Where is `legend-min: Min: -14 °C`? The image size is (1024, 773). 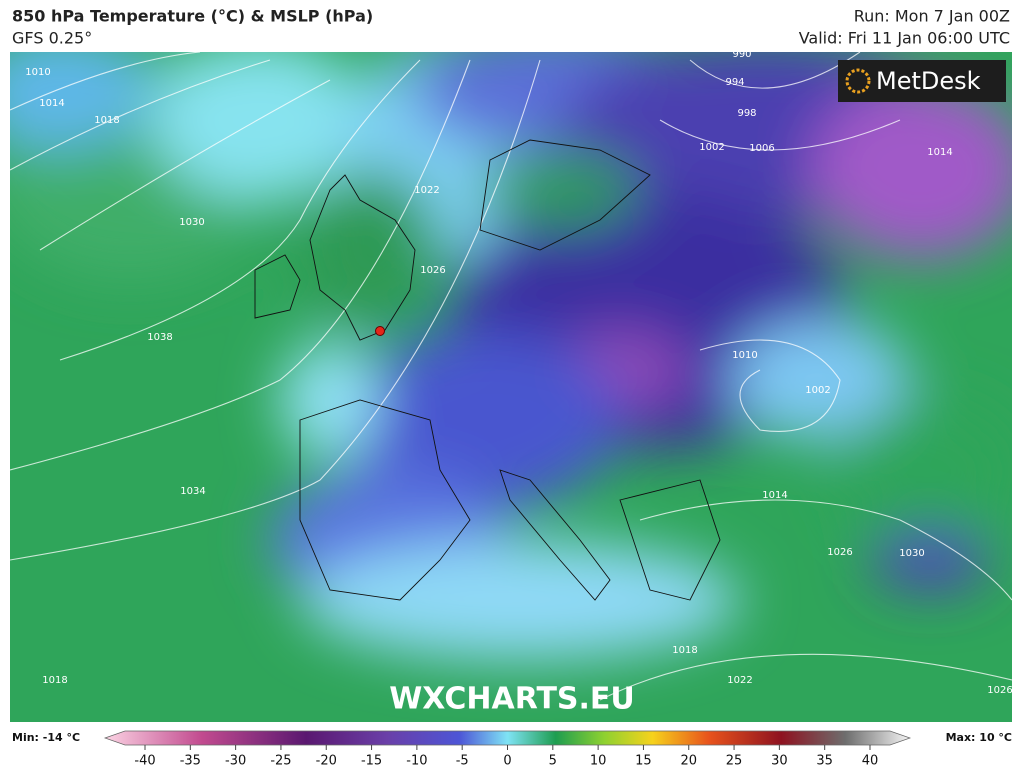 legend-min: Min: -14 °C is located at coordinates (46, 737).